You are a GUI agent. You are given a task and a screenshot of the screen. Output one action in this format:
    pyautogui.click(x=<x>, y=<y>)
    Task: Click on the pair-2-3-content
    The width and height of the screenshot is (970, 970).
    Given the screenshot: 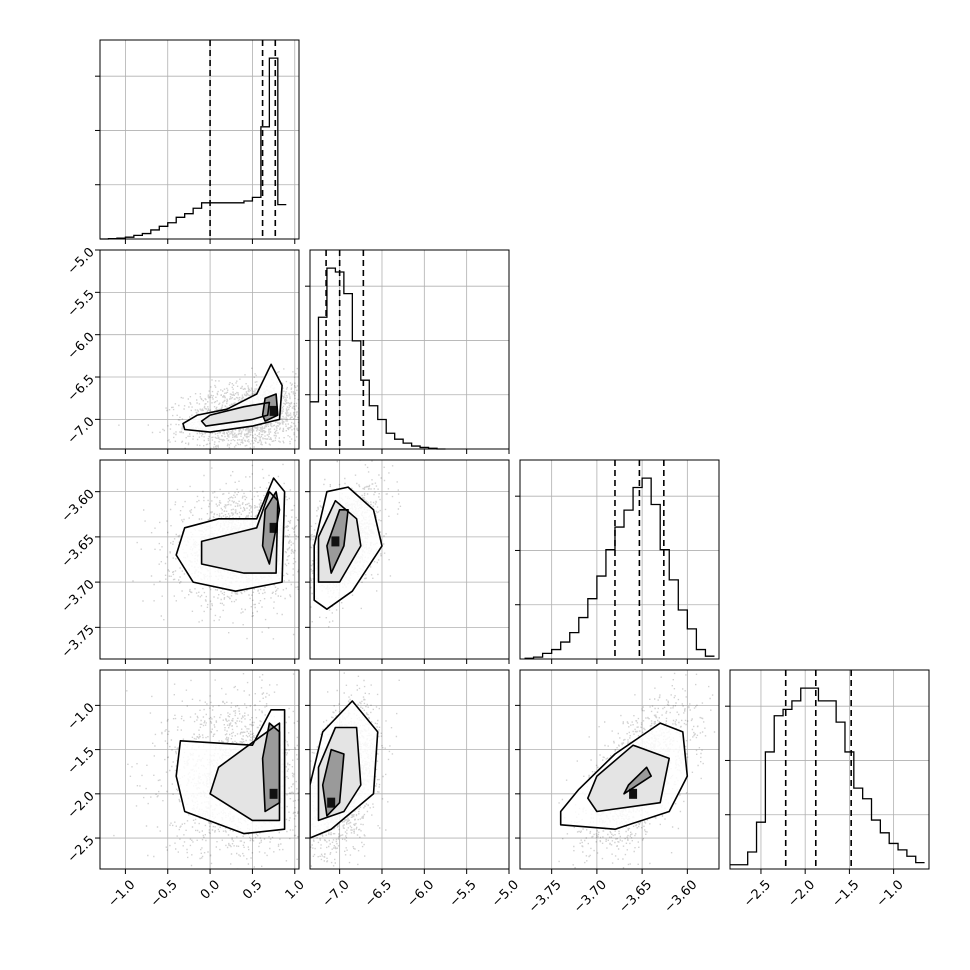 What is the action you would take?
    pyautogui.click(x=409, y=559)
    